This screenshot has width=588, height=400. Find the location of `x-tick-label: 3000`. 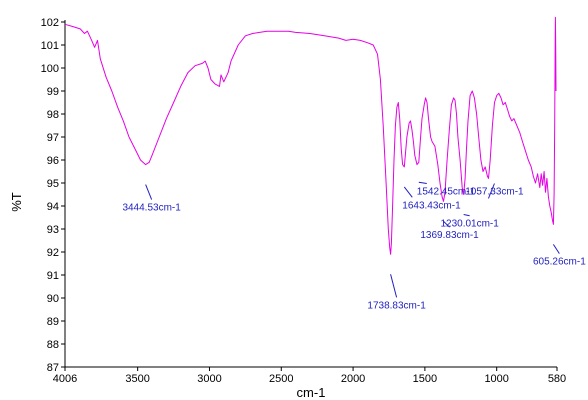

x-tick-label: 3000 is located at coordinates (209, 379).